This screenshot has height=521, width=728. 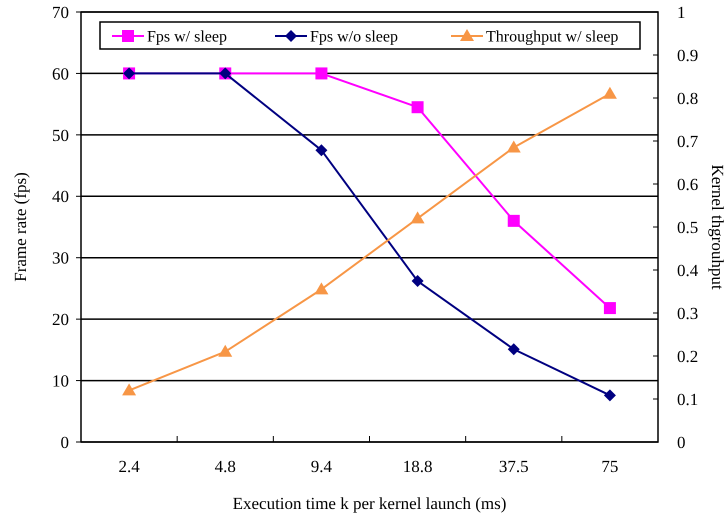 I want to click on y2-tick-label: 0, so click(x=681, y=442).